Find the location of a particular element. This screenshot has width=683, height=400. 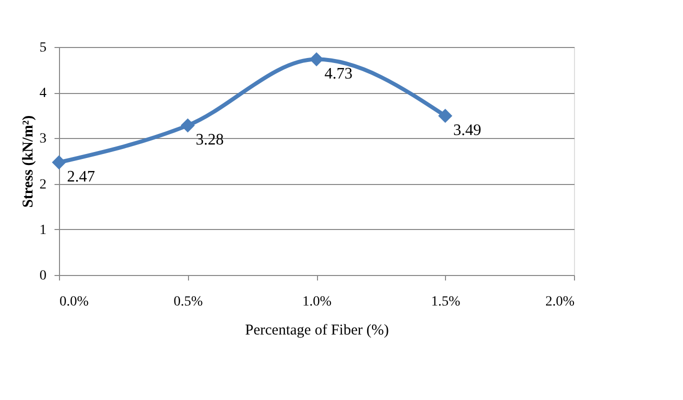

data-label: 2.47 is located at coordinates (81, 177).